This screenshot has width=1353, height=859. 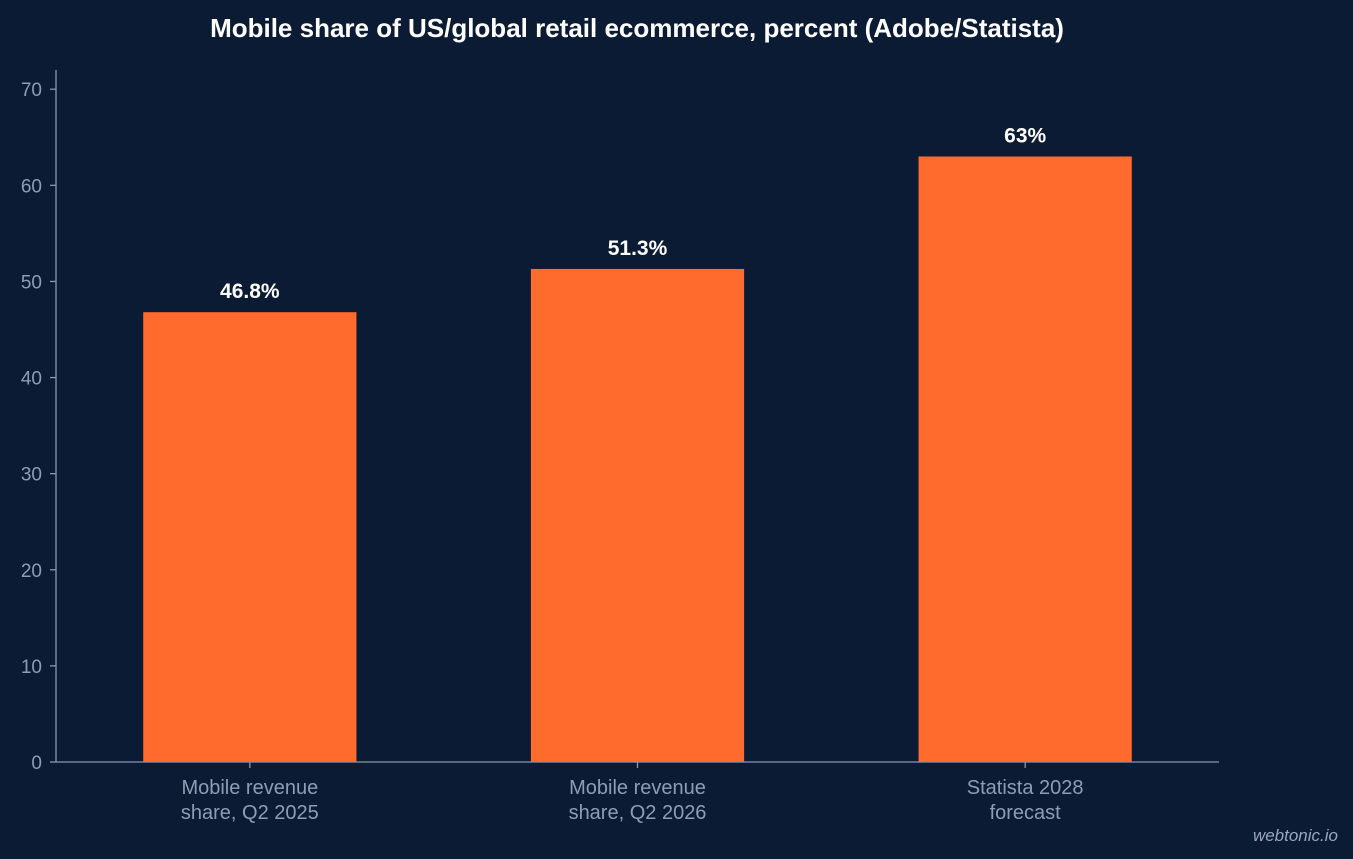 What do you see at coordinates (39, 422) in the screenshot?
I see `y-axis: 0 10 20 30 40 50 60 70` at bounding box center [39, 422].